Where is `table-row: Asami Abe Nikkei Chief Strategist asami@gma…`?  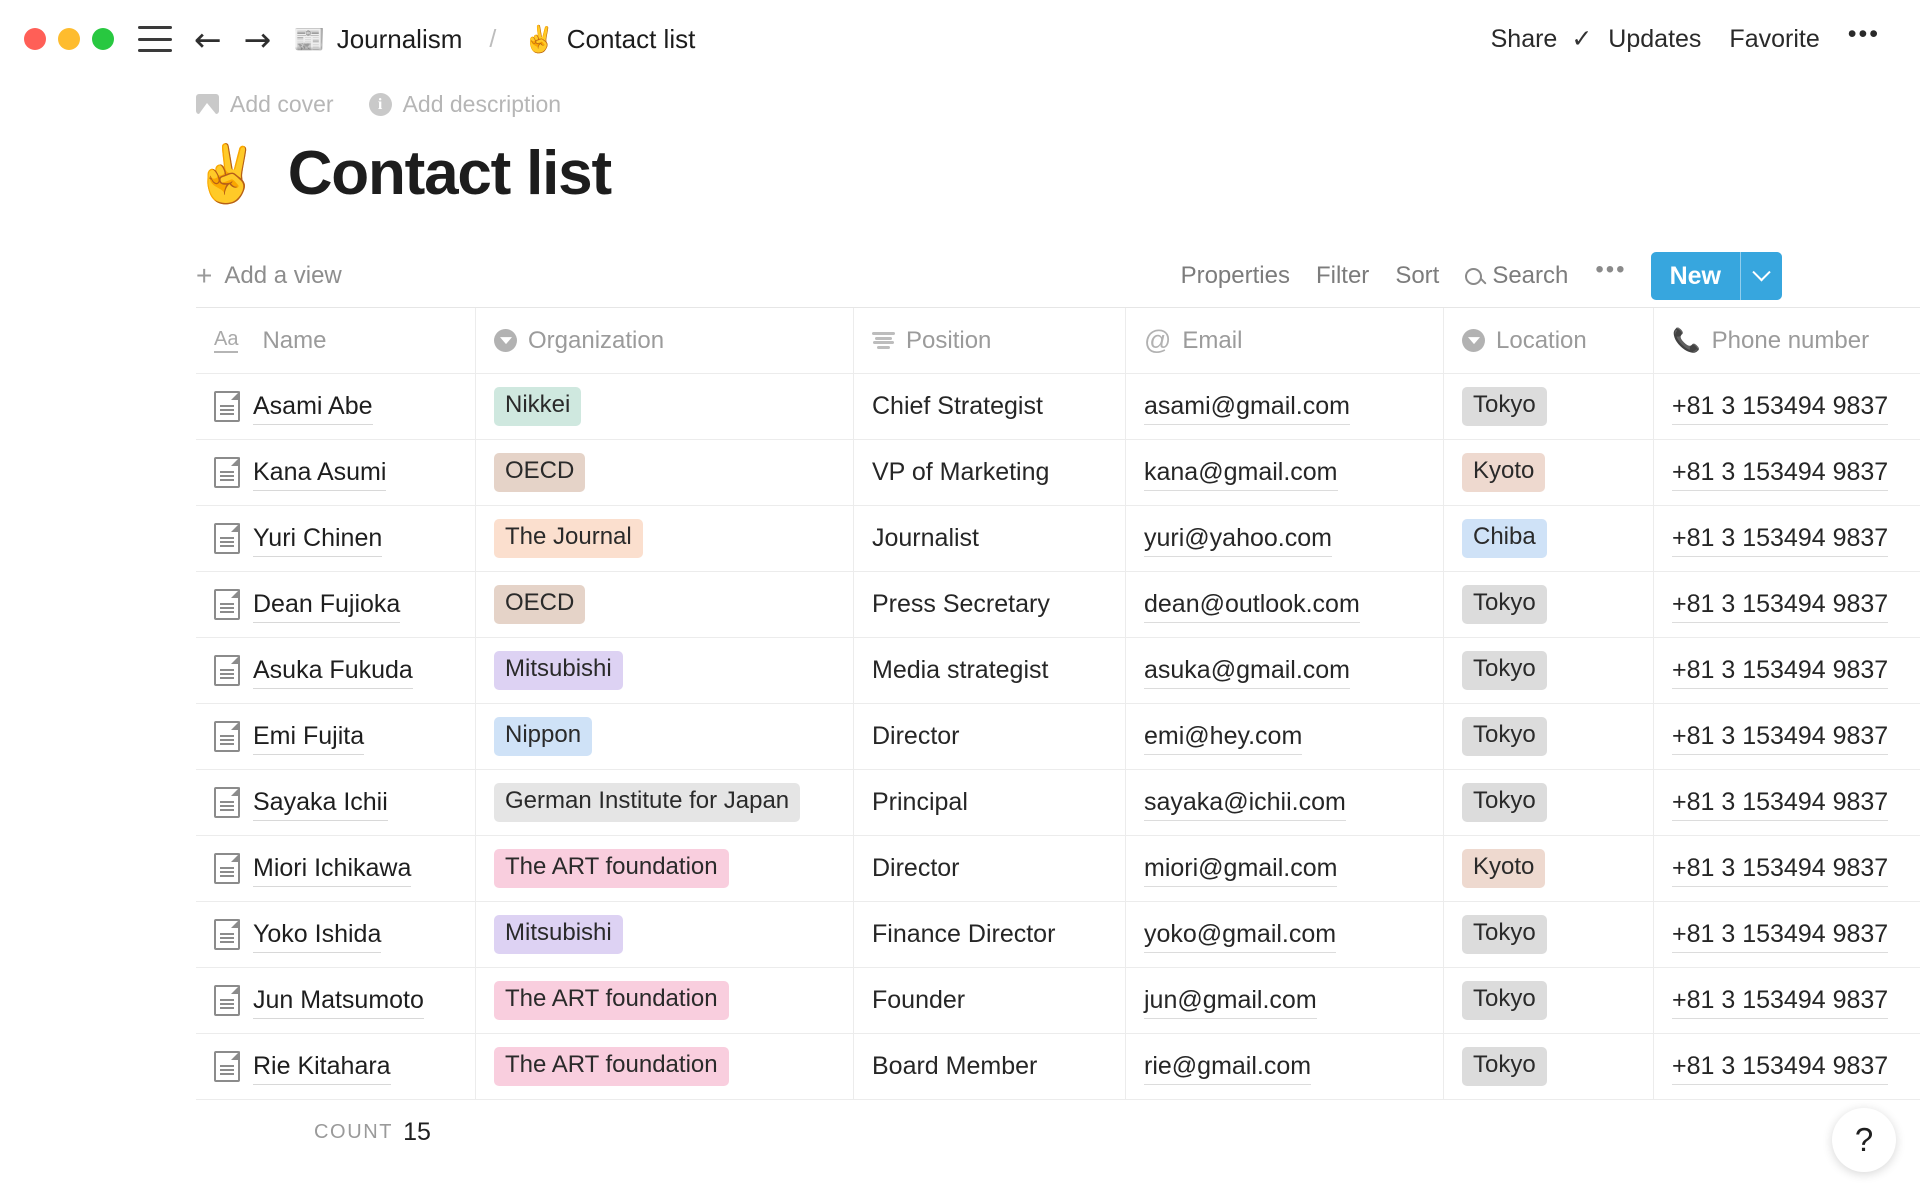 table-row: Asami Abe Nikkei Chief Strategist asami@gma… is located at coordinates (1058, 407).